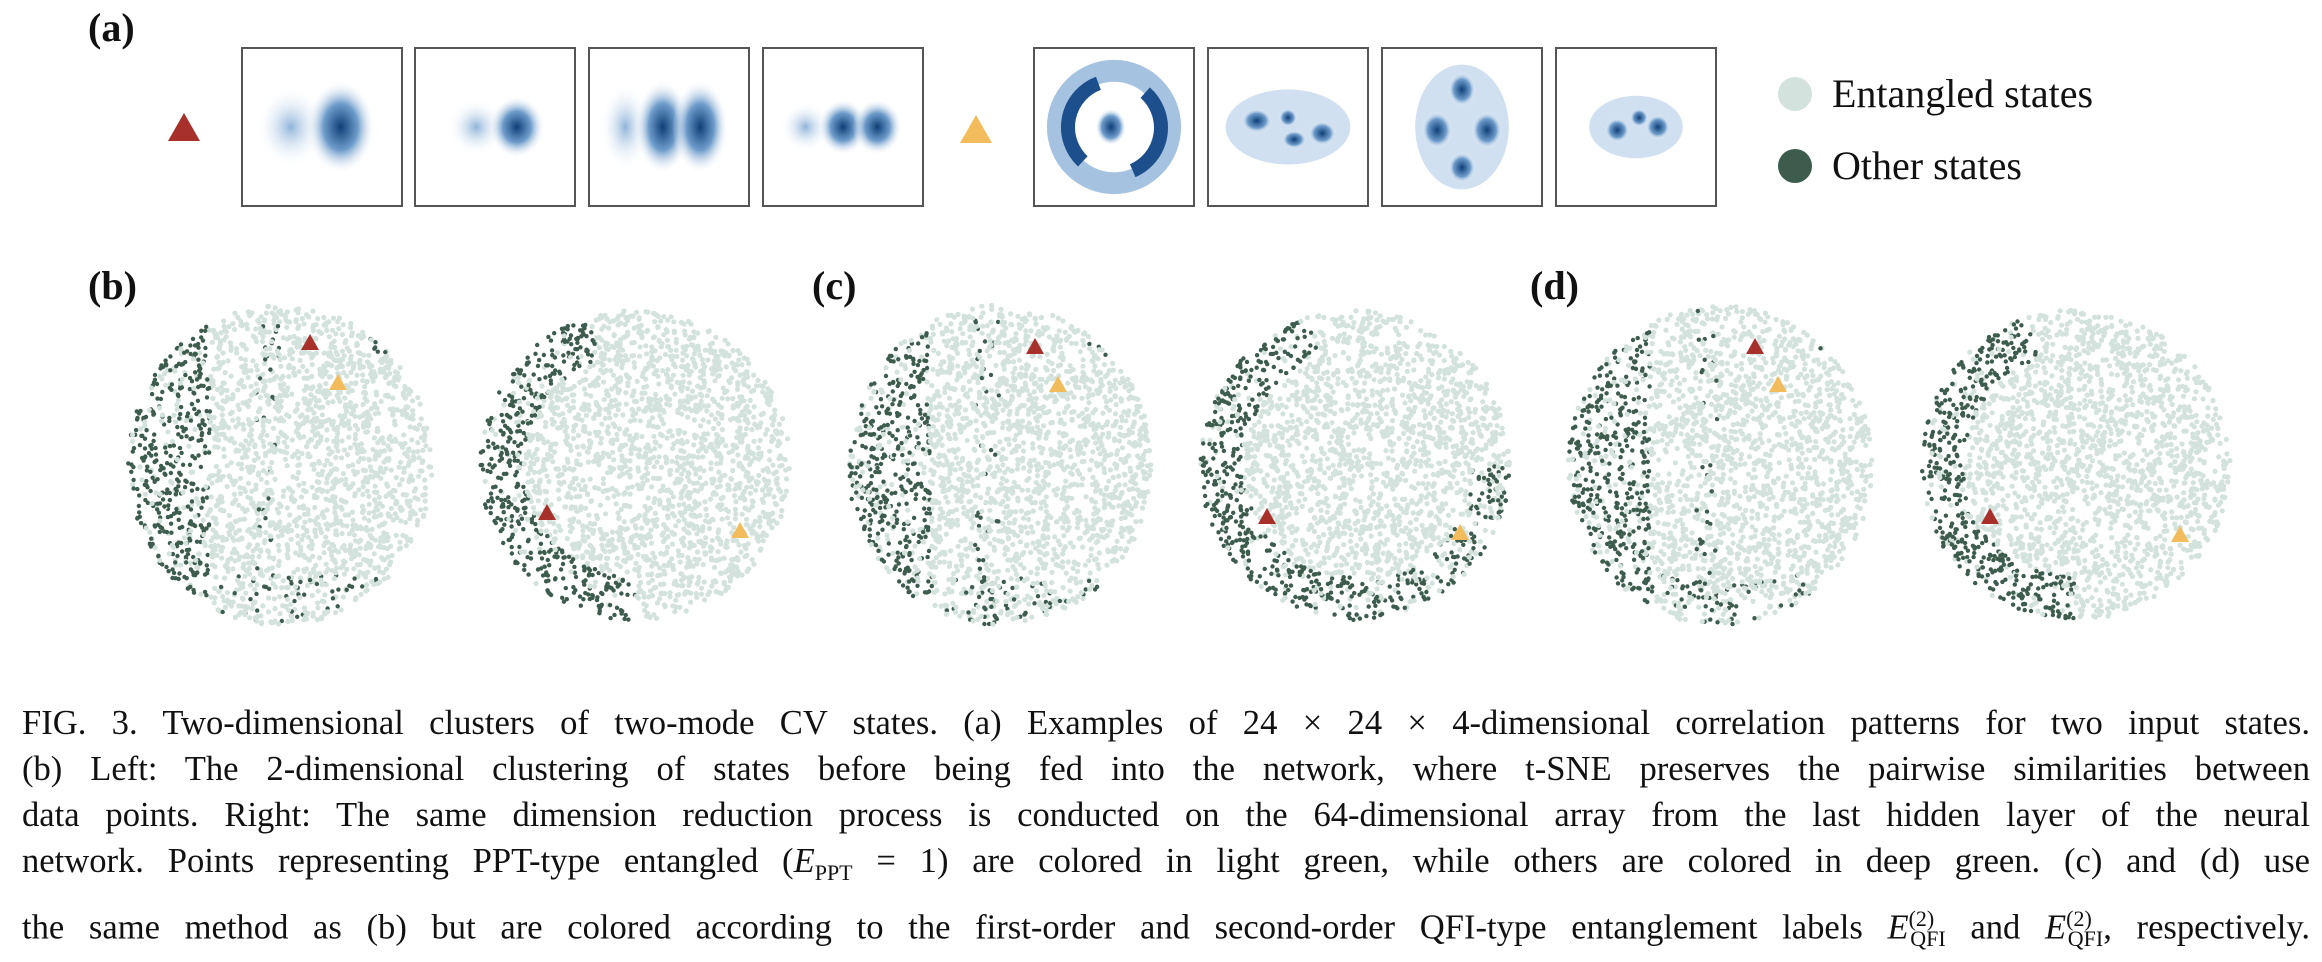 Image resolution: width=2322 pixels, height=962 pixels. What do you see at coordinates (338, 382) in the screenshot?
I see `yellow-triangle-marker` at bounding box center [338, 382].